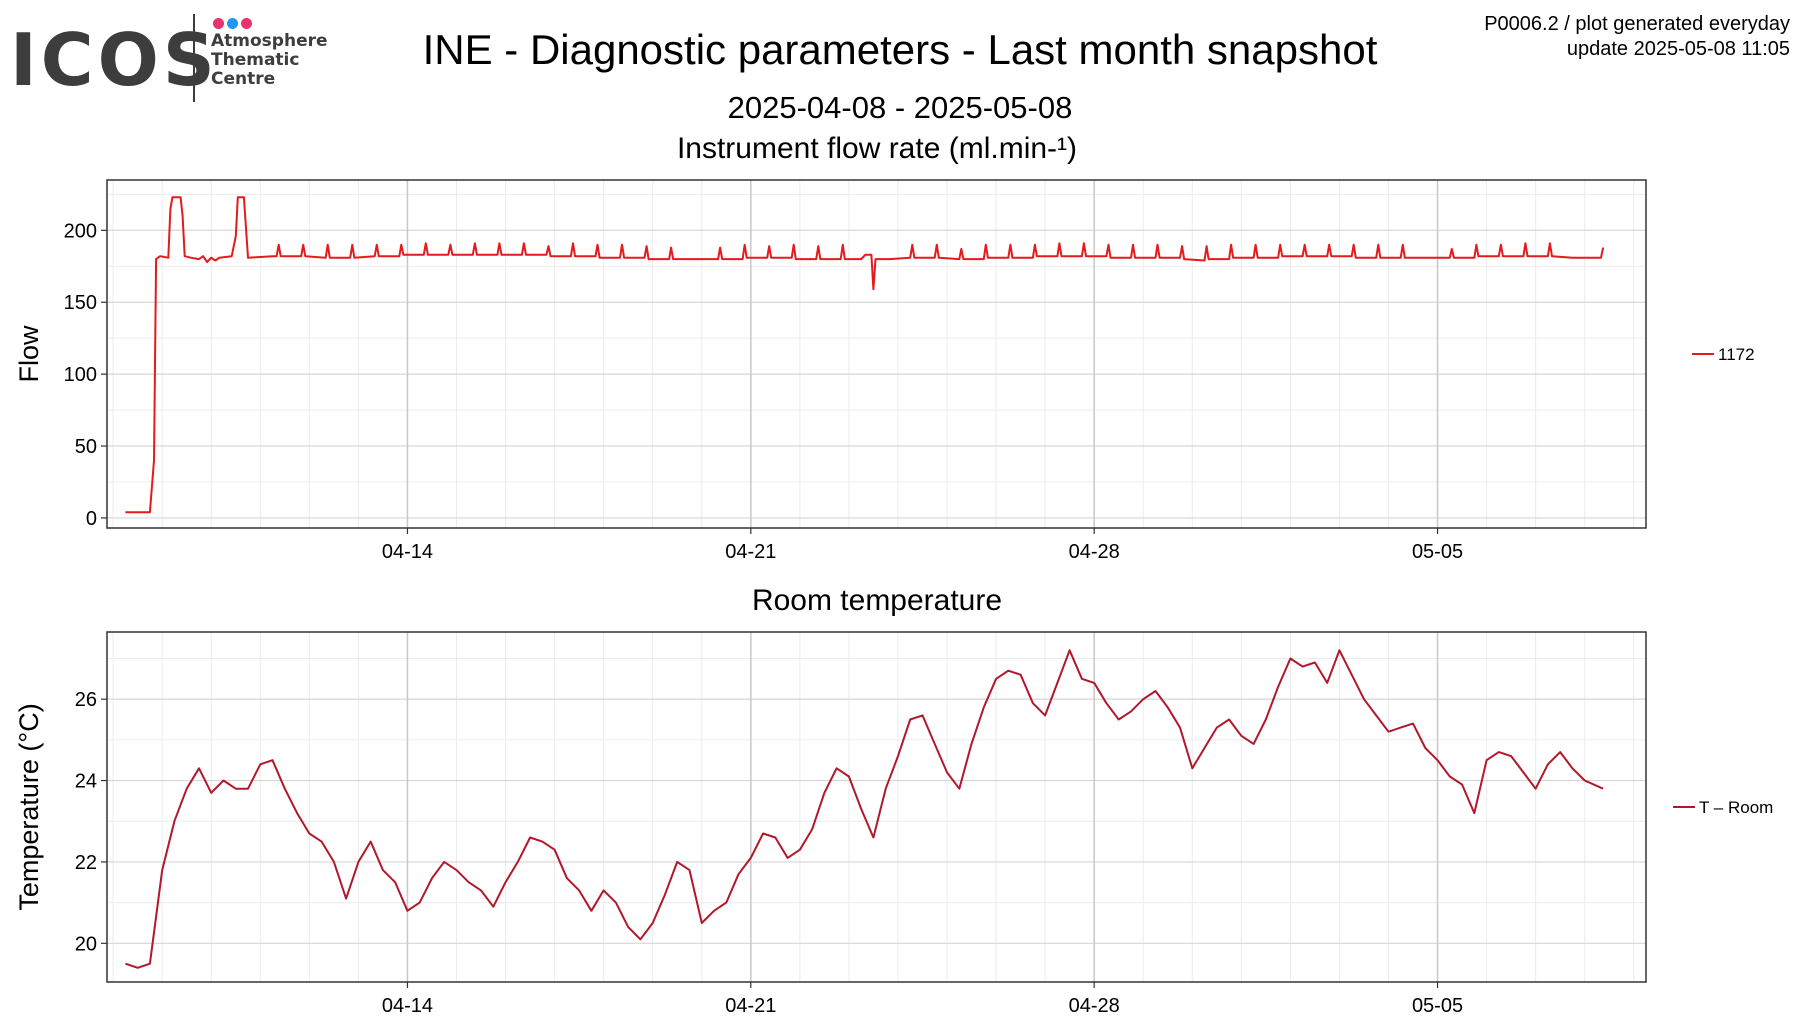  Describe the element at coordinates (80, 231) in the screenshot. I see `y-tick-label: 200` at that location.